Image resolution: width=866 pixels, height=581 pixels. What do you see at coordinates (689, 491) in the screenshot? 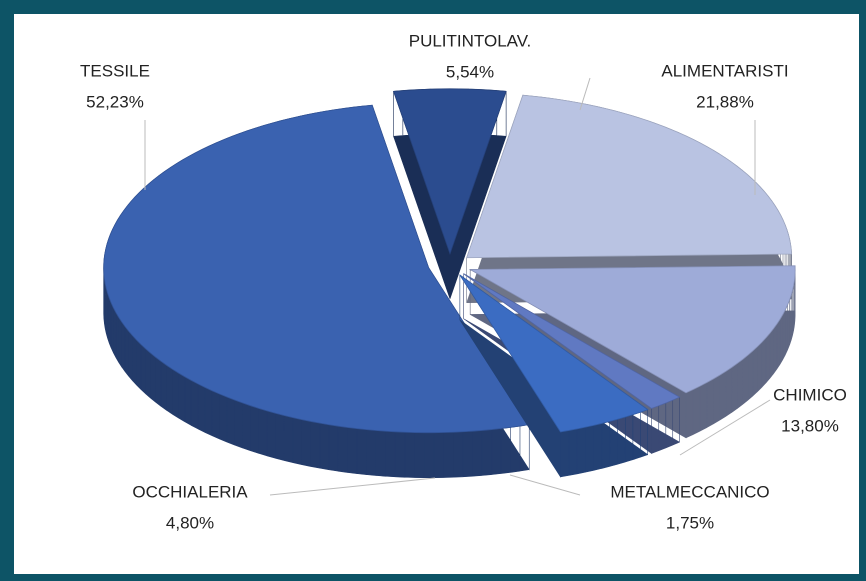
I see `category-label: METALMECCANICO` at bounding box center [689, 491].